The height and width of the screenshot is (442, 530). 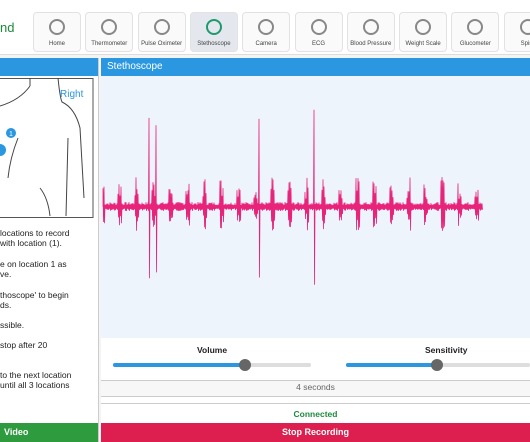 I want to click on instruction-line: to the next location, so click(x=36, y=375).